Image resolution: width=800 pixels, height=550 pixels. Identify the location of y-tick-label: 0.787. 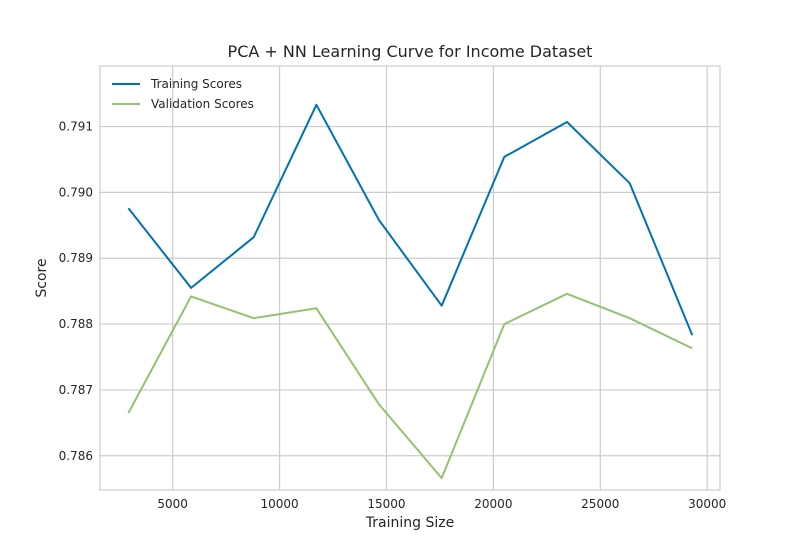
(76, 390).